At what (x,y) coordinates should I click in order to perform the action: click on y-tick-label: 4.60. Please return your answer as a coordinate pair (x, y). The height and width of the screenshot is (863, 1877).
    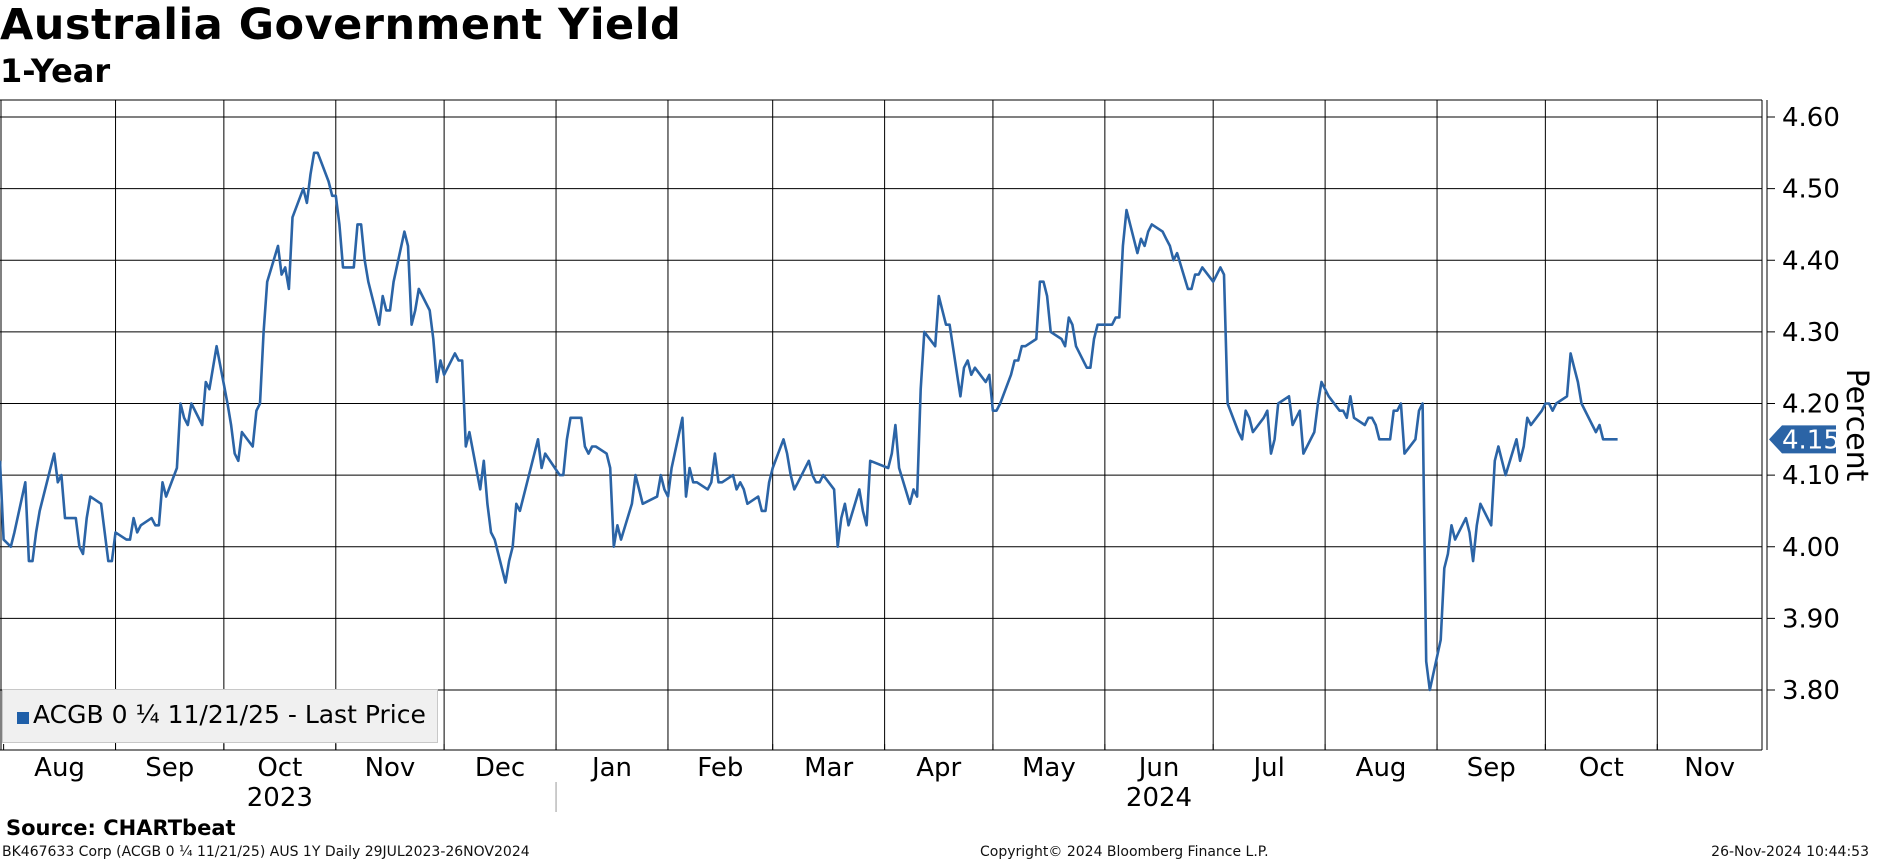
    Looking at the image, I should click on (1811, 118).